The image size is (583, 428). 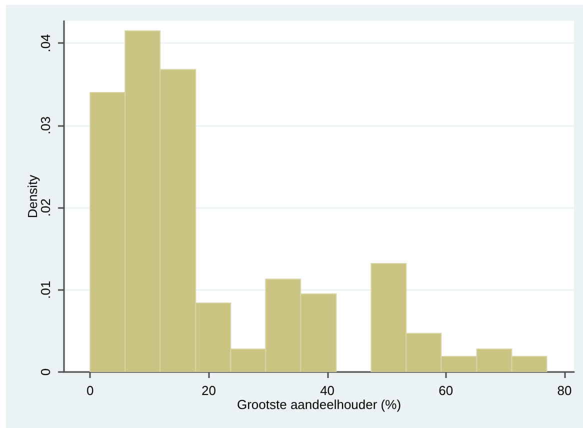 What do you see at coordinates (45, 125) in the screenshot?
I see `y-tick-label: .03` at bounding box center [45, 125].